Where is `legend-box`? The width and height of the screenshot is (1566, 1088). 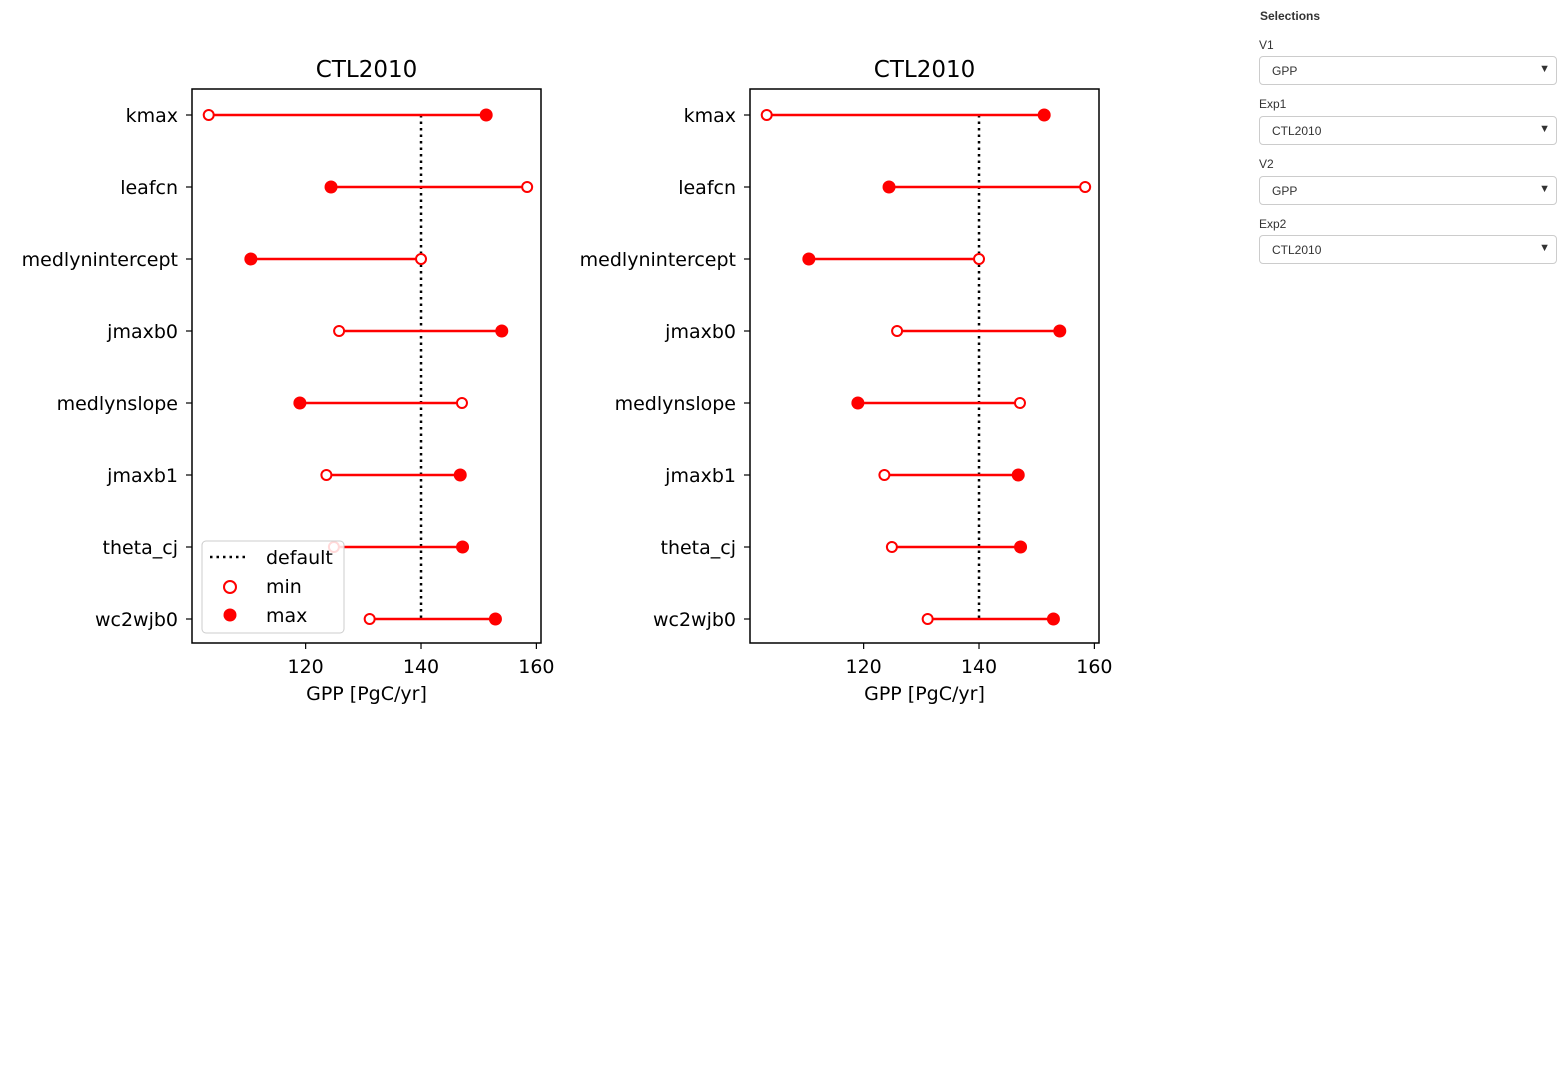 legend-box is located at coordinates (273, 587).